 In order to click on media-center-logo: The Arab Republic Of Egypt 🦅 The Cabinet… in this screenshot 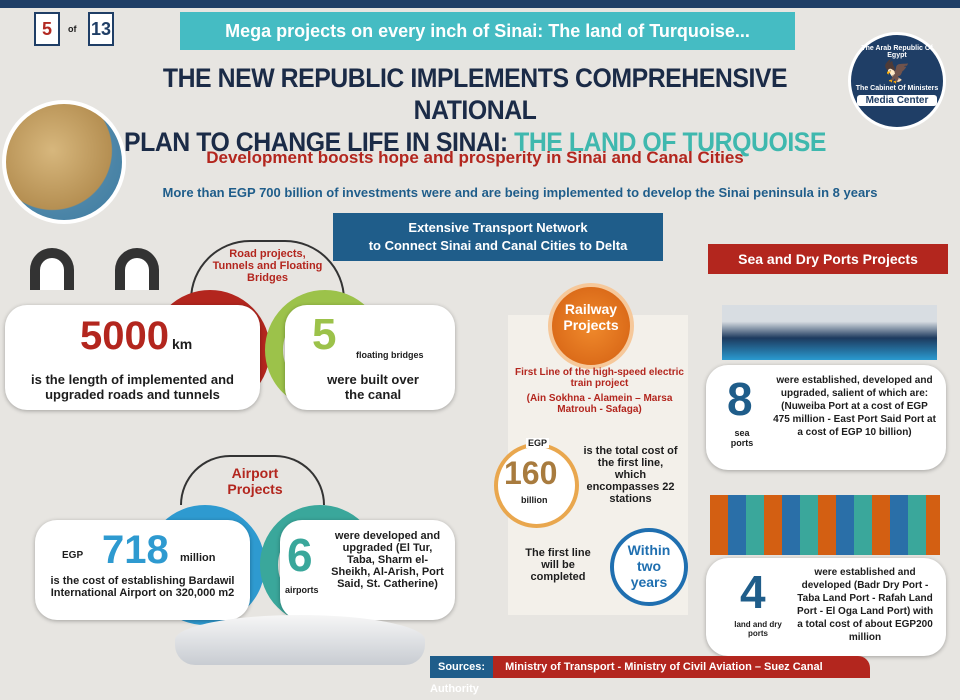, I will do `click(897, 81)`.